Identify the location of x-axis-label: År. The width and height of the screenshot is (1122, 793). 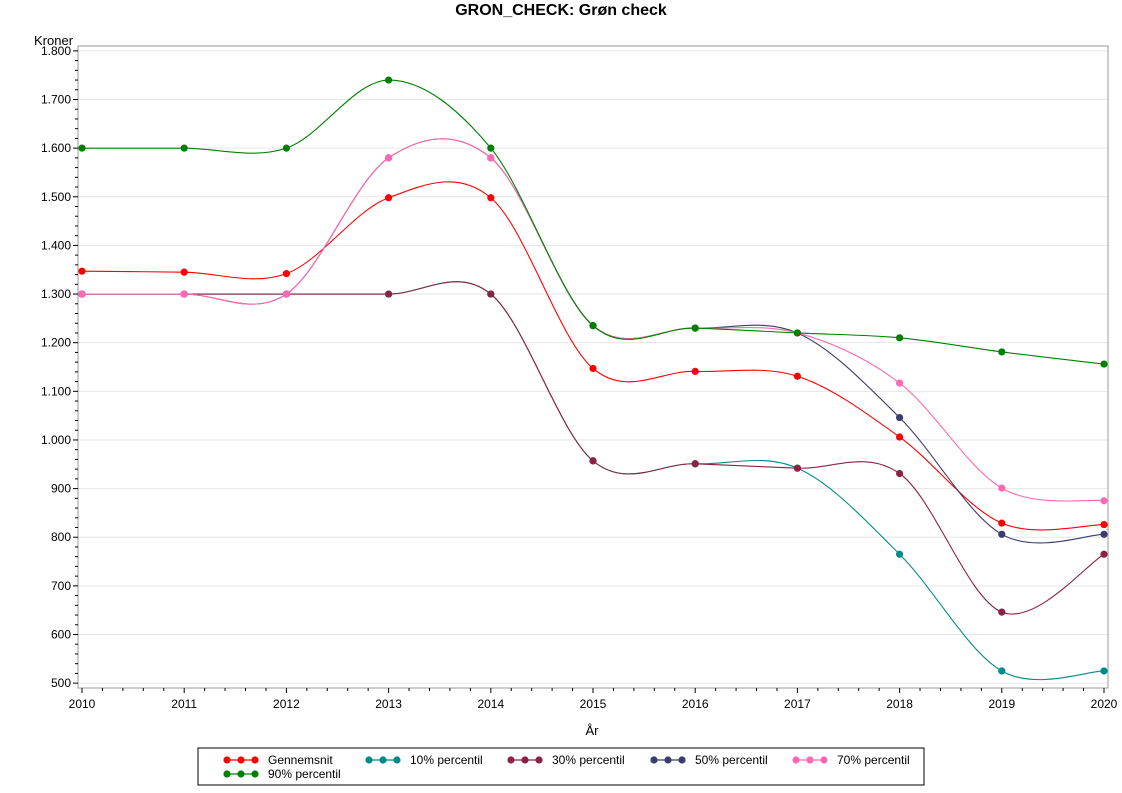
(593, 730).